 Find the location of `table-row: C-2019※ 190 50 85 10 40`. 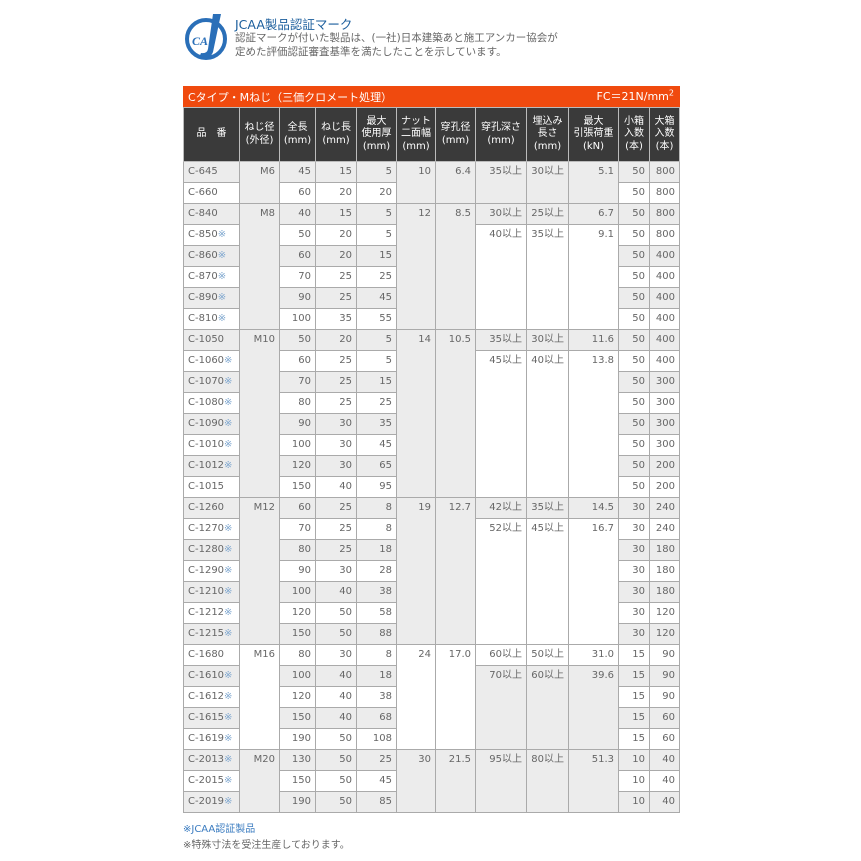

table-row: C-2019※ 190 50 85 10 40 is located at coordinates (431, 802).